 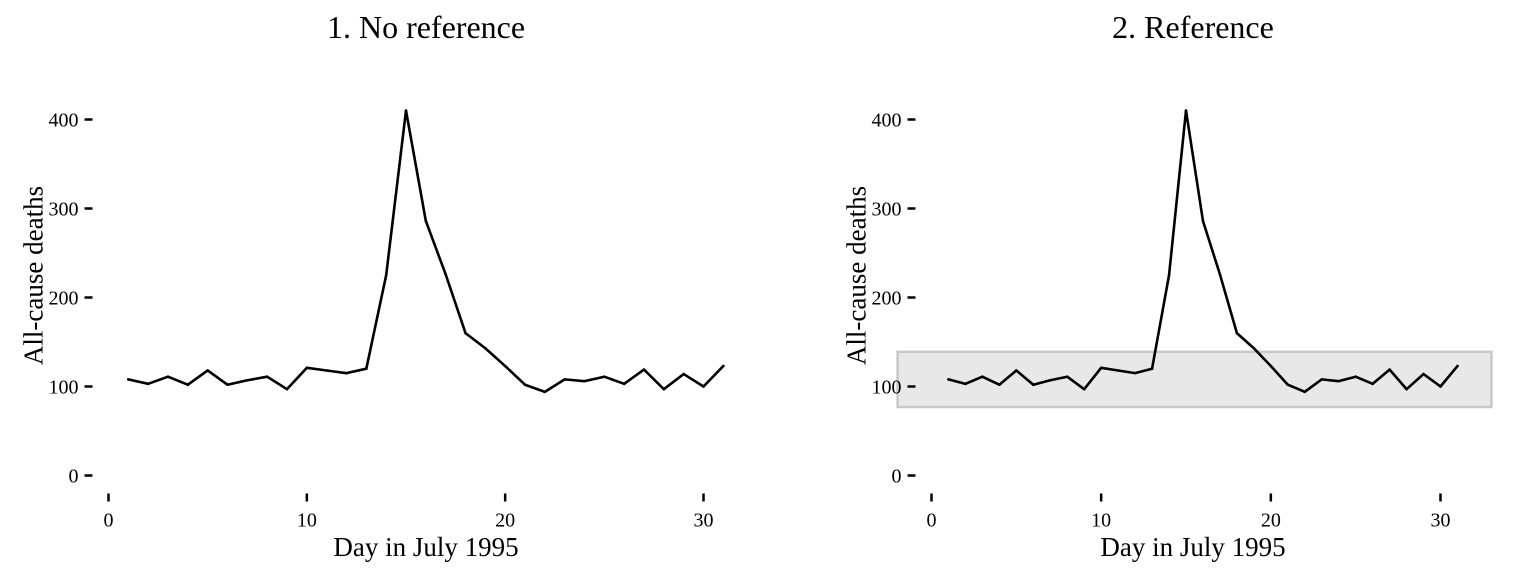 What do you see at coordinates (1194, 379) in the screenshot?
I see `reference-band` at bounding box center [1194, 379].